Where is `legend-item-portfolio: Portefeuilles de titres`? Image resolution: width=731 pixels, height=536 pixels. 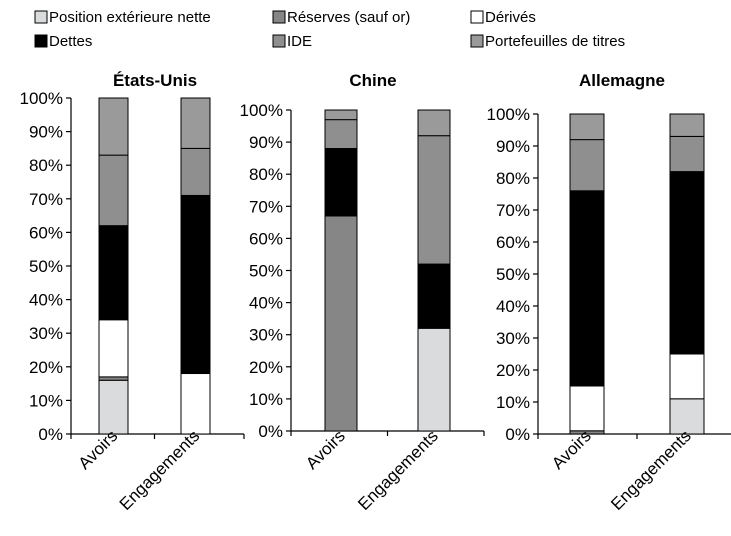 legend-item-portfolio: Portefeuilles de titres is located at coordinates (547, 41).